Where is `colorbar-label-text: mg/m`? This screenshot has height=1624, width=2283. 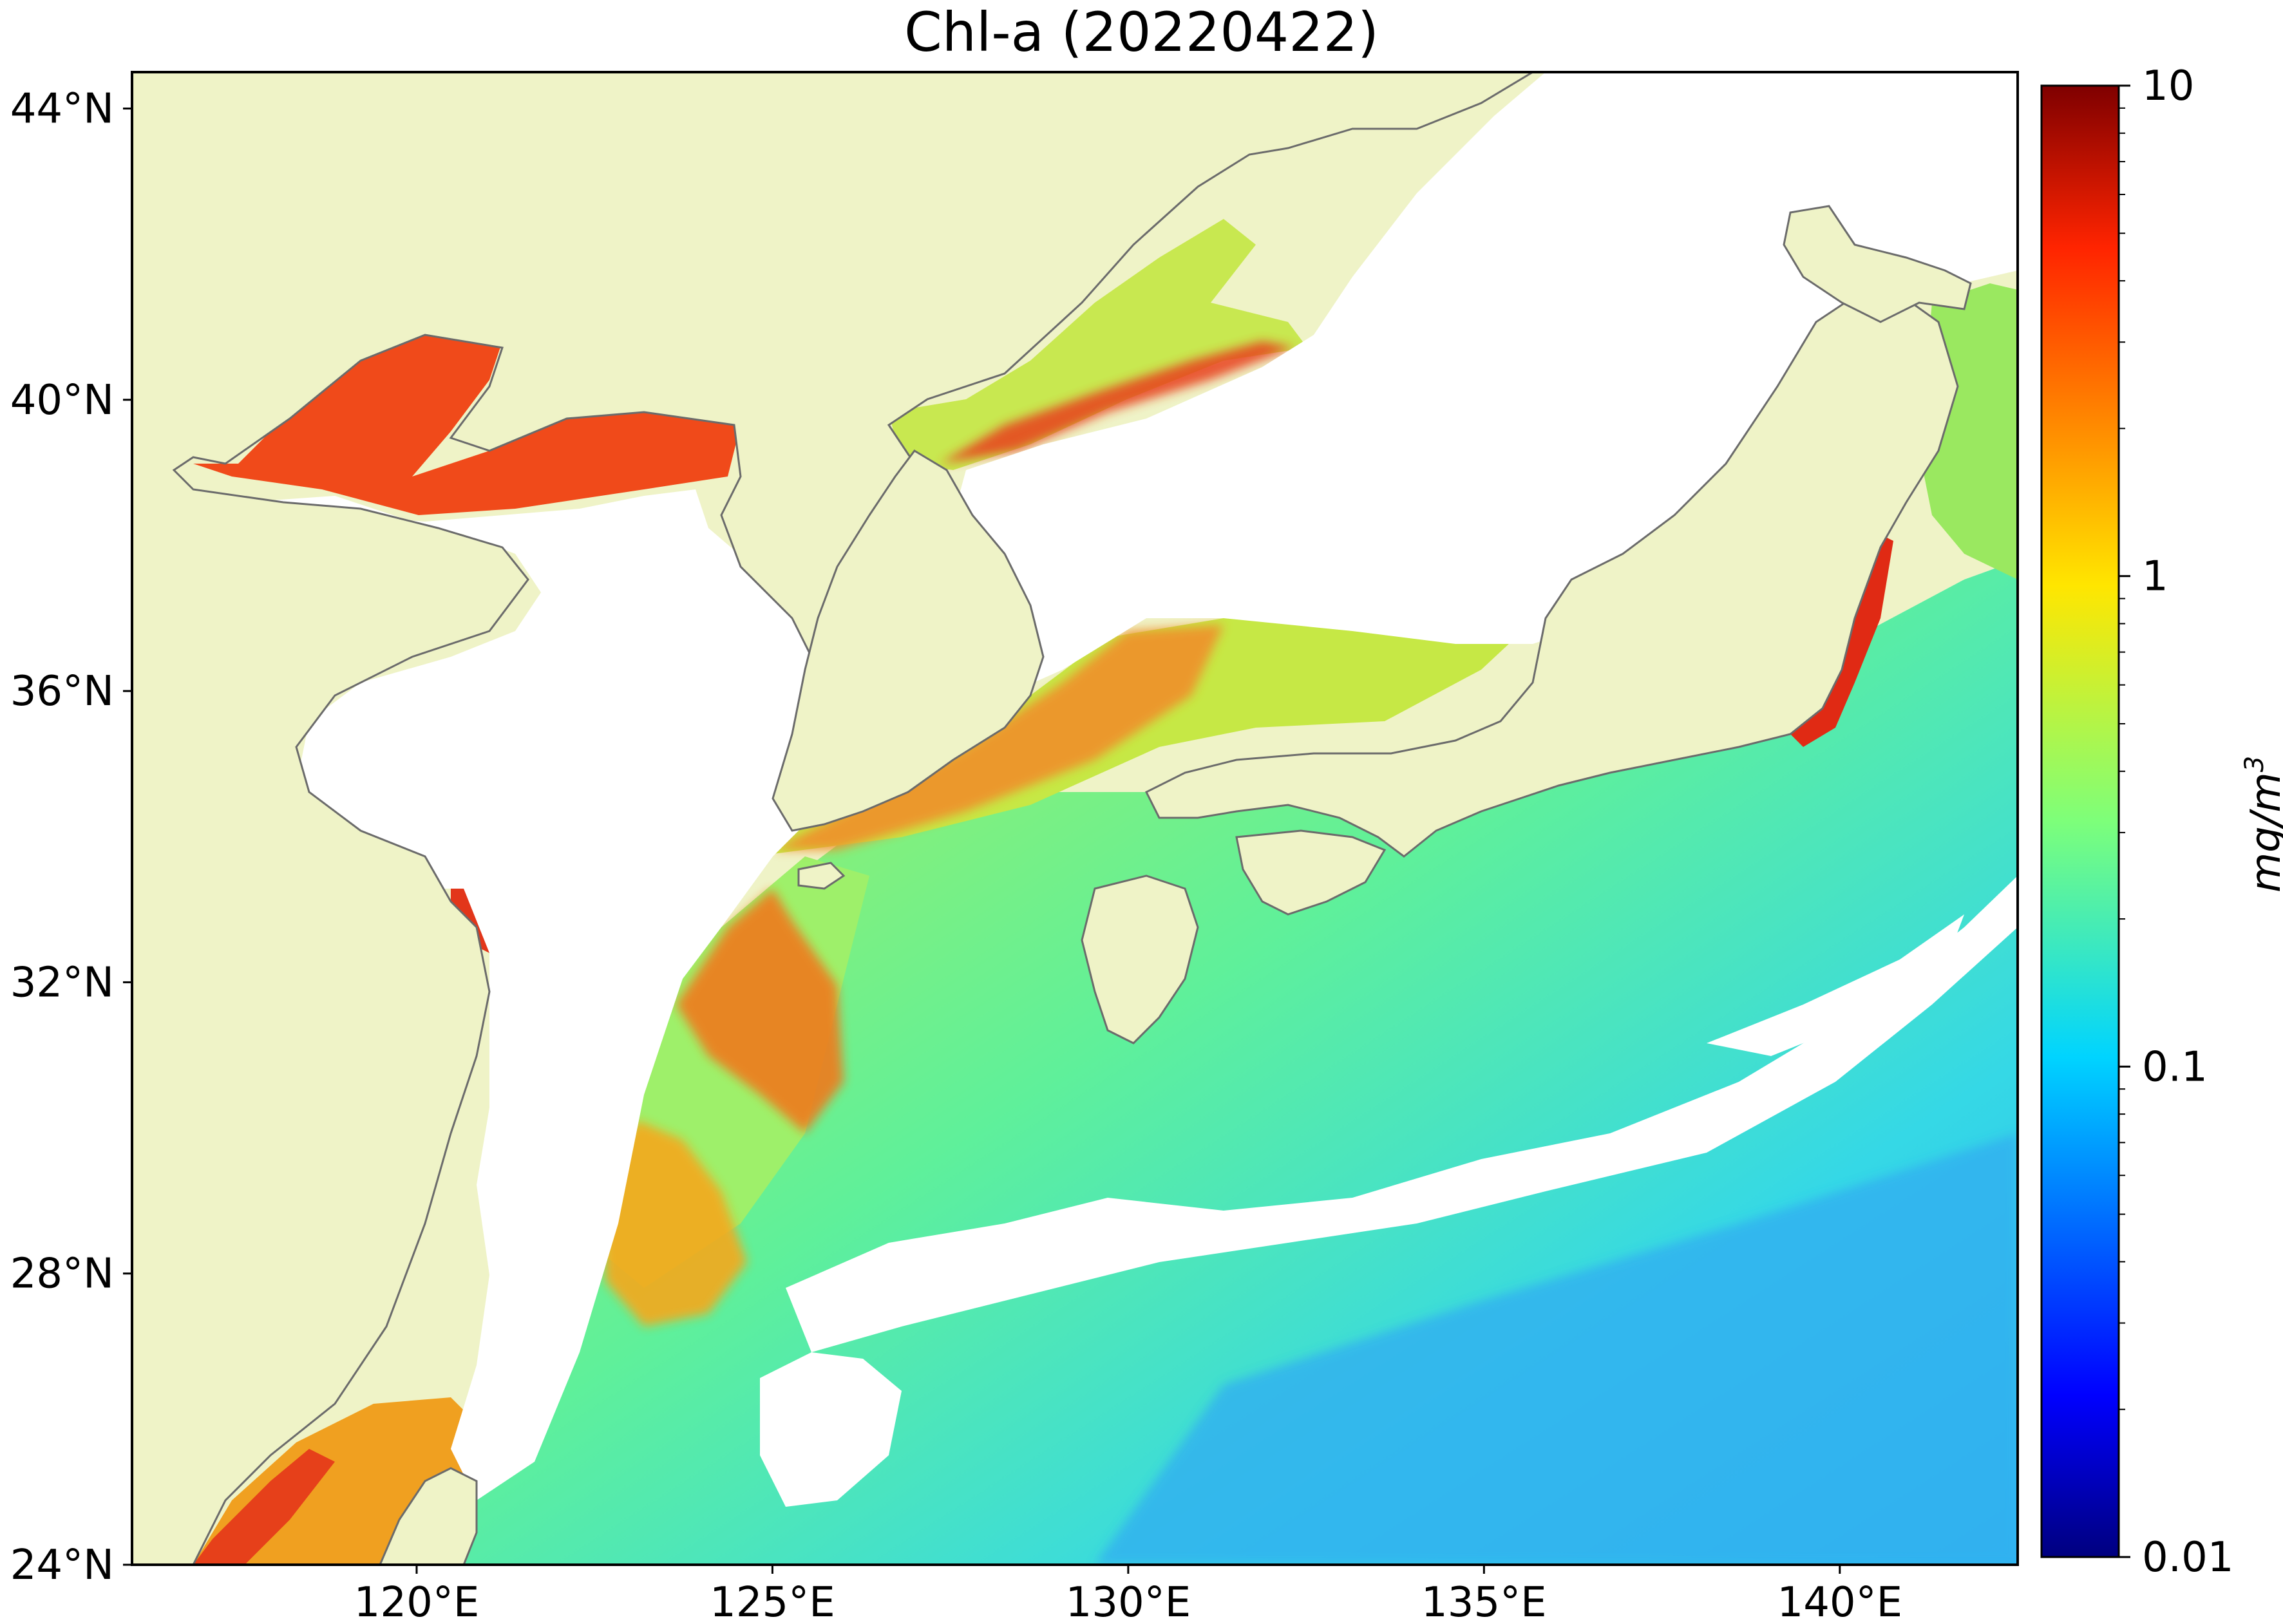
colorbar-label-text: mg/m is located at coordinates (2262, 832).